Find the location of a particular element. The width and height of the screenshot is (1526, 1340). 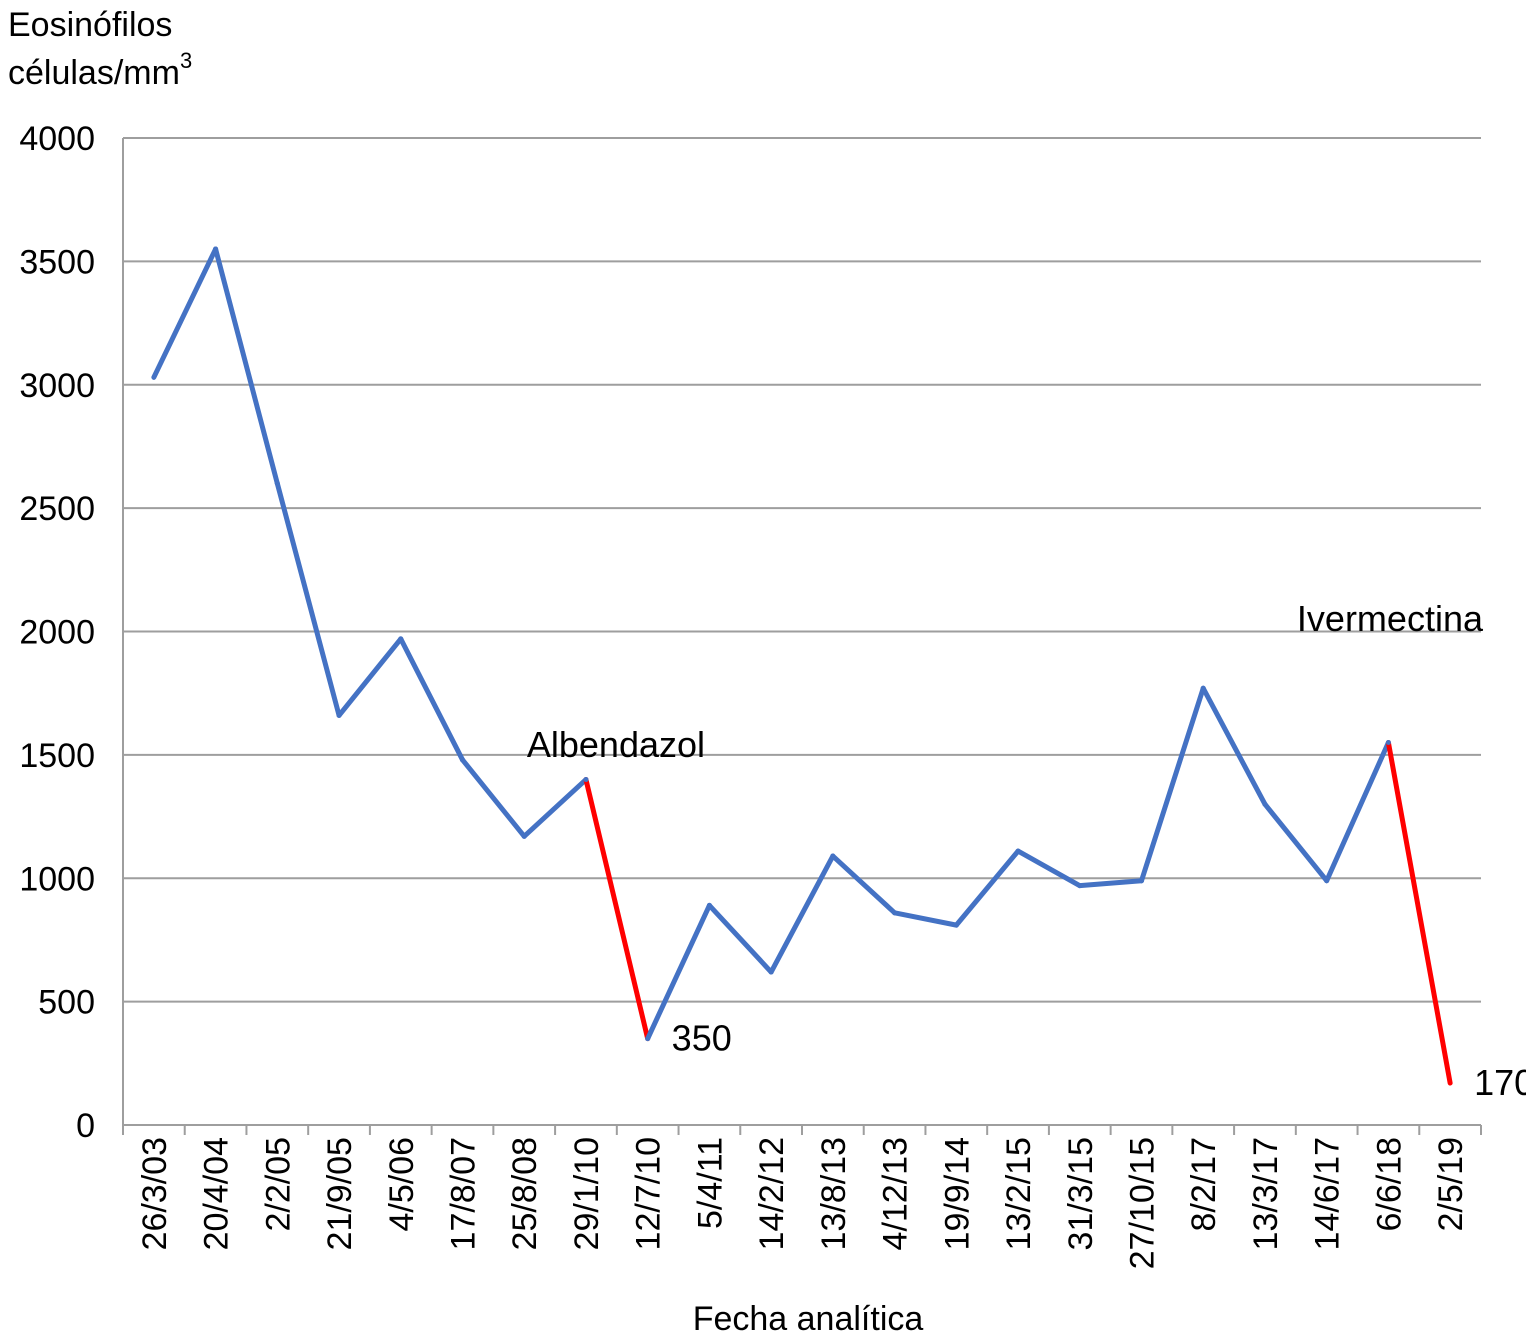

x-tick-label: 26/3/03 is located at coordinates (155, 1193).